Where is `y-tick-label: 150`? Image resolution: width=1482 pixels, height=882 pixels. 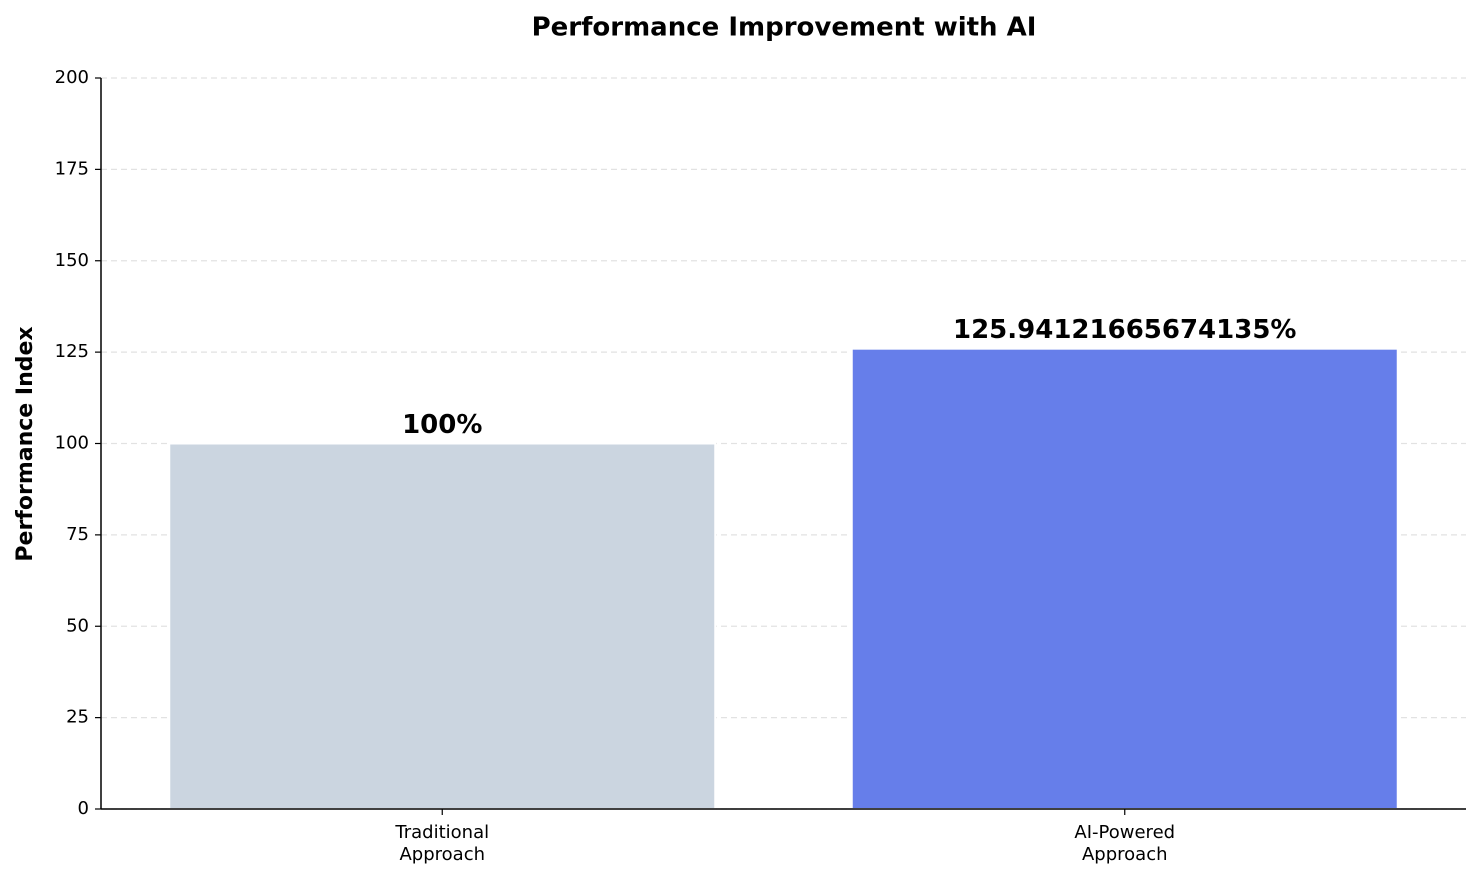
y-tick-label: 150 is located at coordinates (72, 260).